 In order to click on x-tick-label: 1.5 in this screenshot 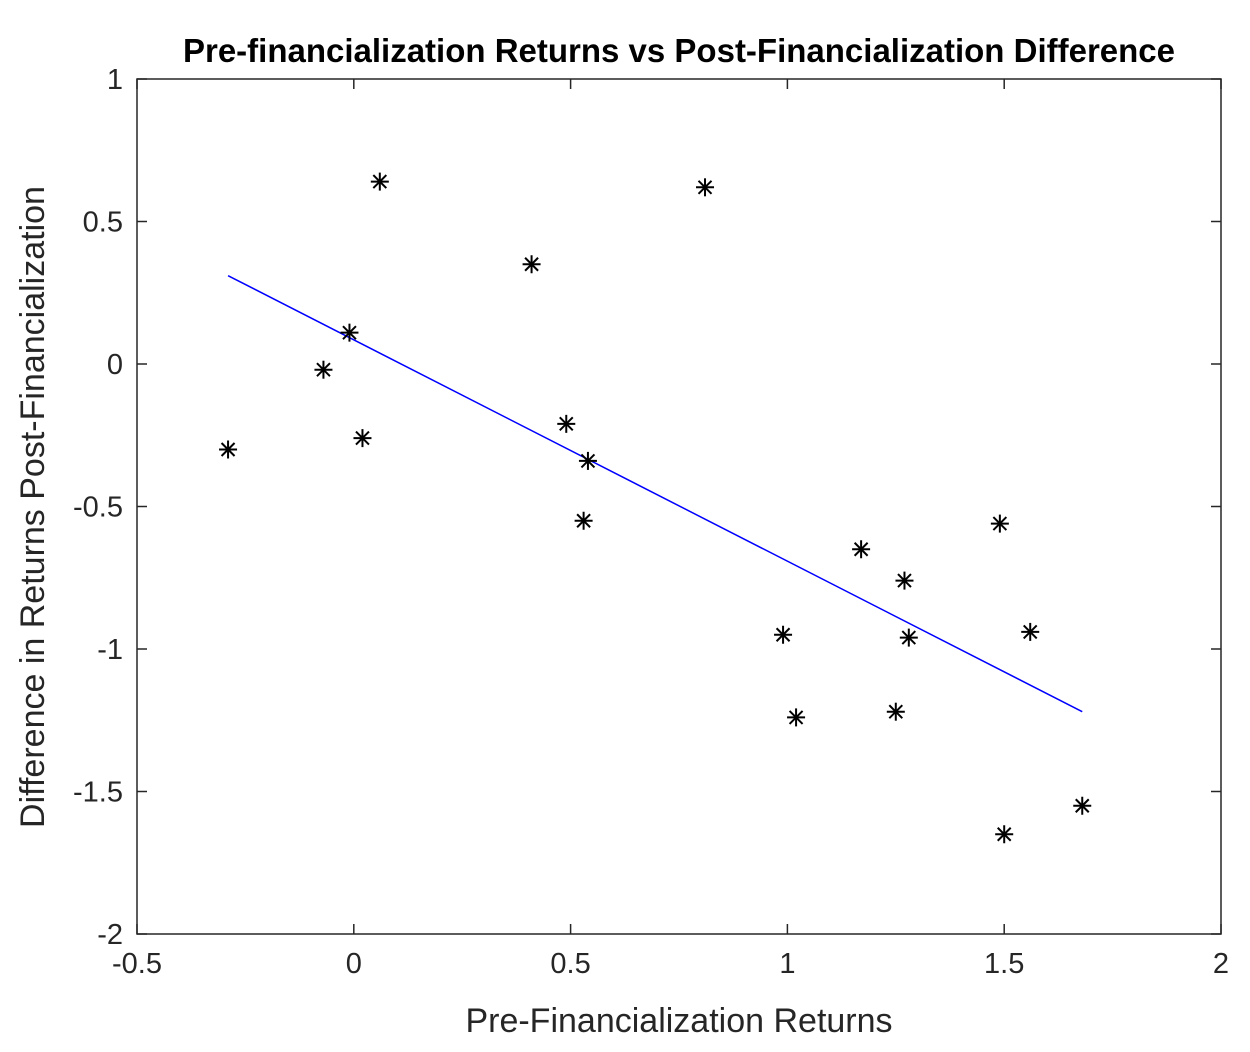, I will do `click(1004, 964)`.